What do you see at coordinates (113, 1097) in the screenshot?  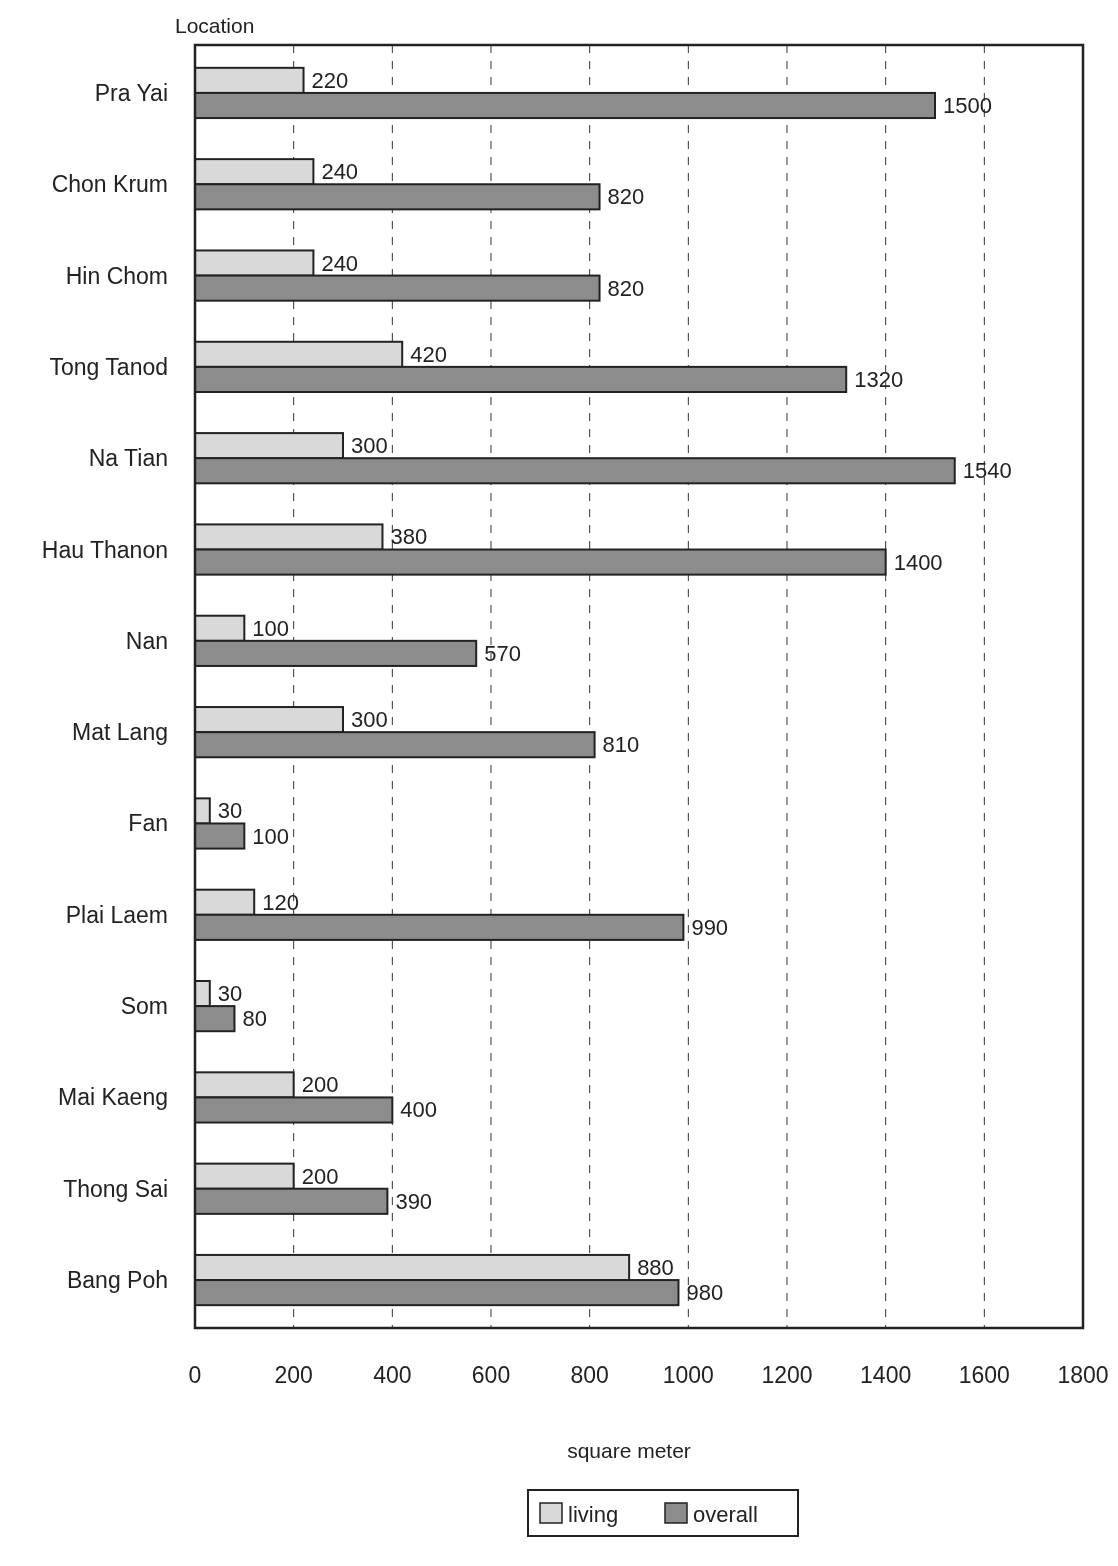 I see `y-tick-label: Mai Kaeng` at bounding box center [113, 1097].